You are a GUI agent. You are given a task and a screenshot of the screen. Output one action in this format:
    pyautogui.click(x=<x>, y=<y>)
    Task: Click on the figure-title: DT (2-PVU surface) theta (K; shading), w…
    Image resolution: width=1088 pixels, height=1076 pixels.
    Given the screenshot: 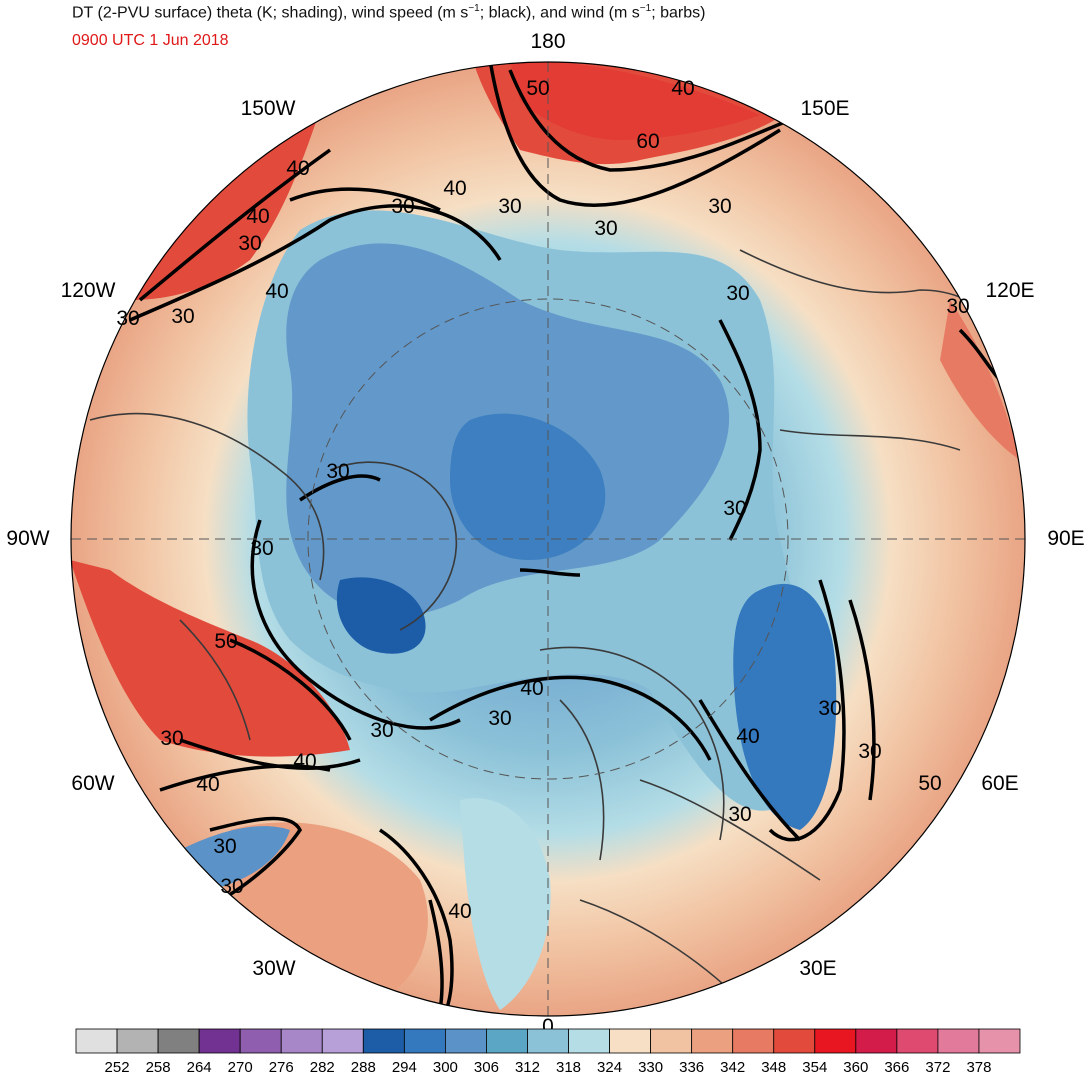 What is the action you would take?
    pyautogui.click(x=388, y=12)
    